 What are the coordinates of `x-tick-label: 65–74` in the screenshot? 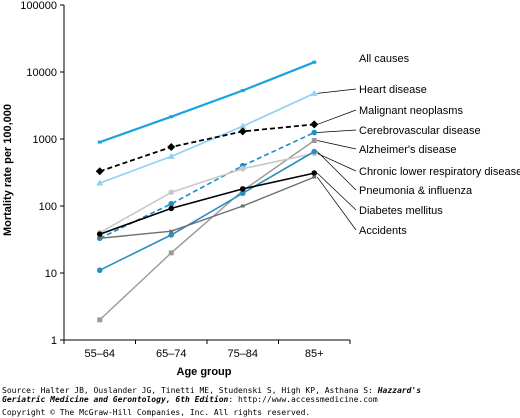 It's located at (171, 354).